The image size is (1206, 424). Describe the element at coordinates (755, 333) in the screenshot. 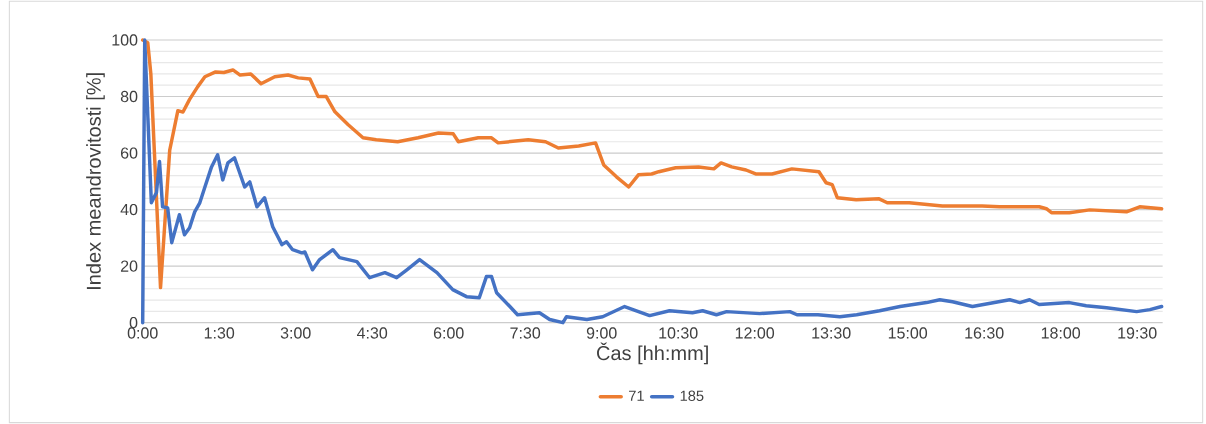

I see `x-tick-label: 12:00` at that location.